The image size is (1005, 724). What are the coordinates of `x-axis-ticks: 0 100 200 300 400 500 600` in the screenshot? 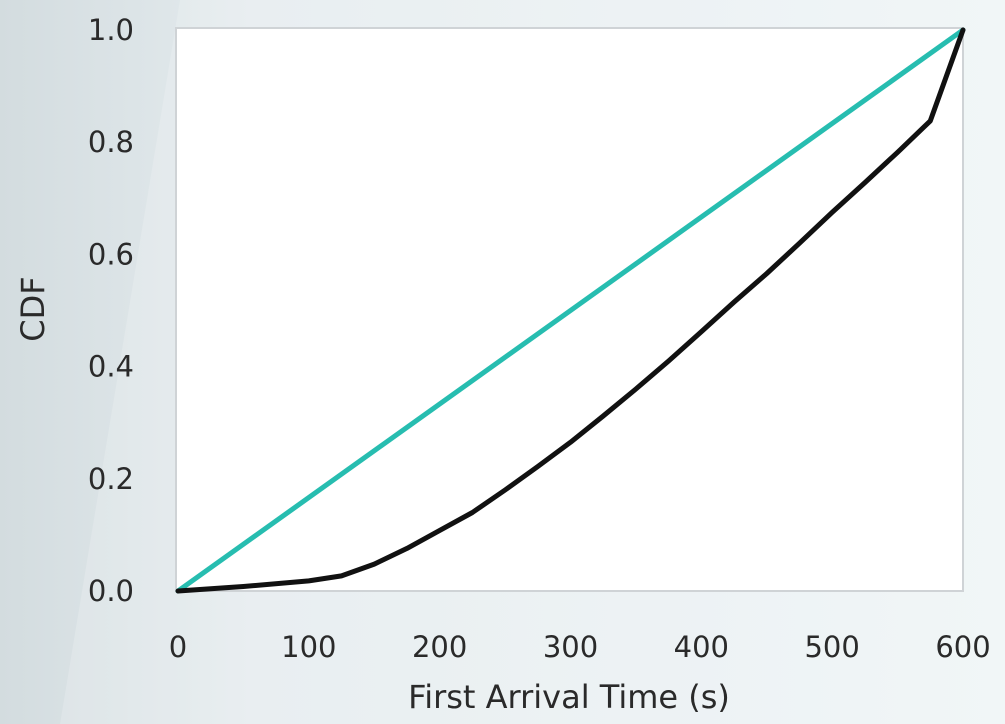 It's located at (580, 647).